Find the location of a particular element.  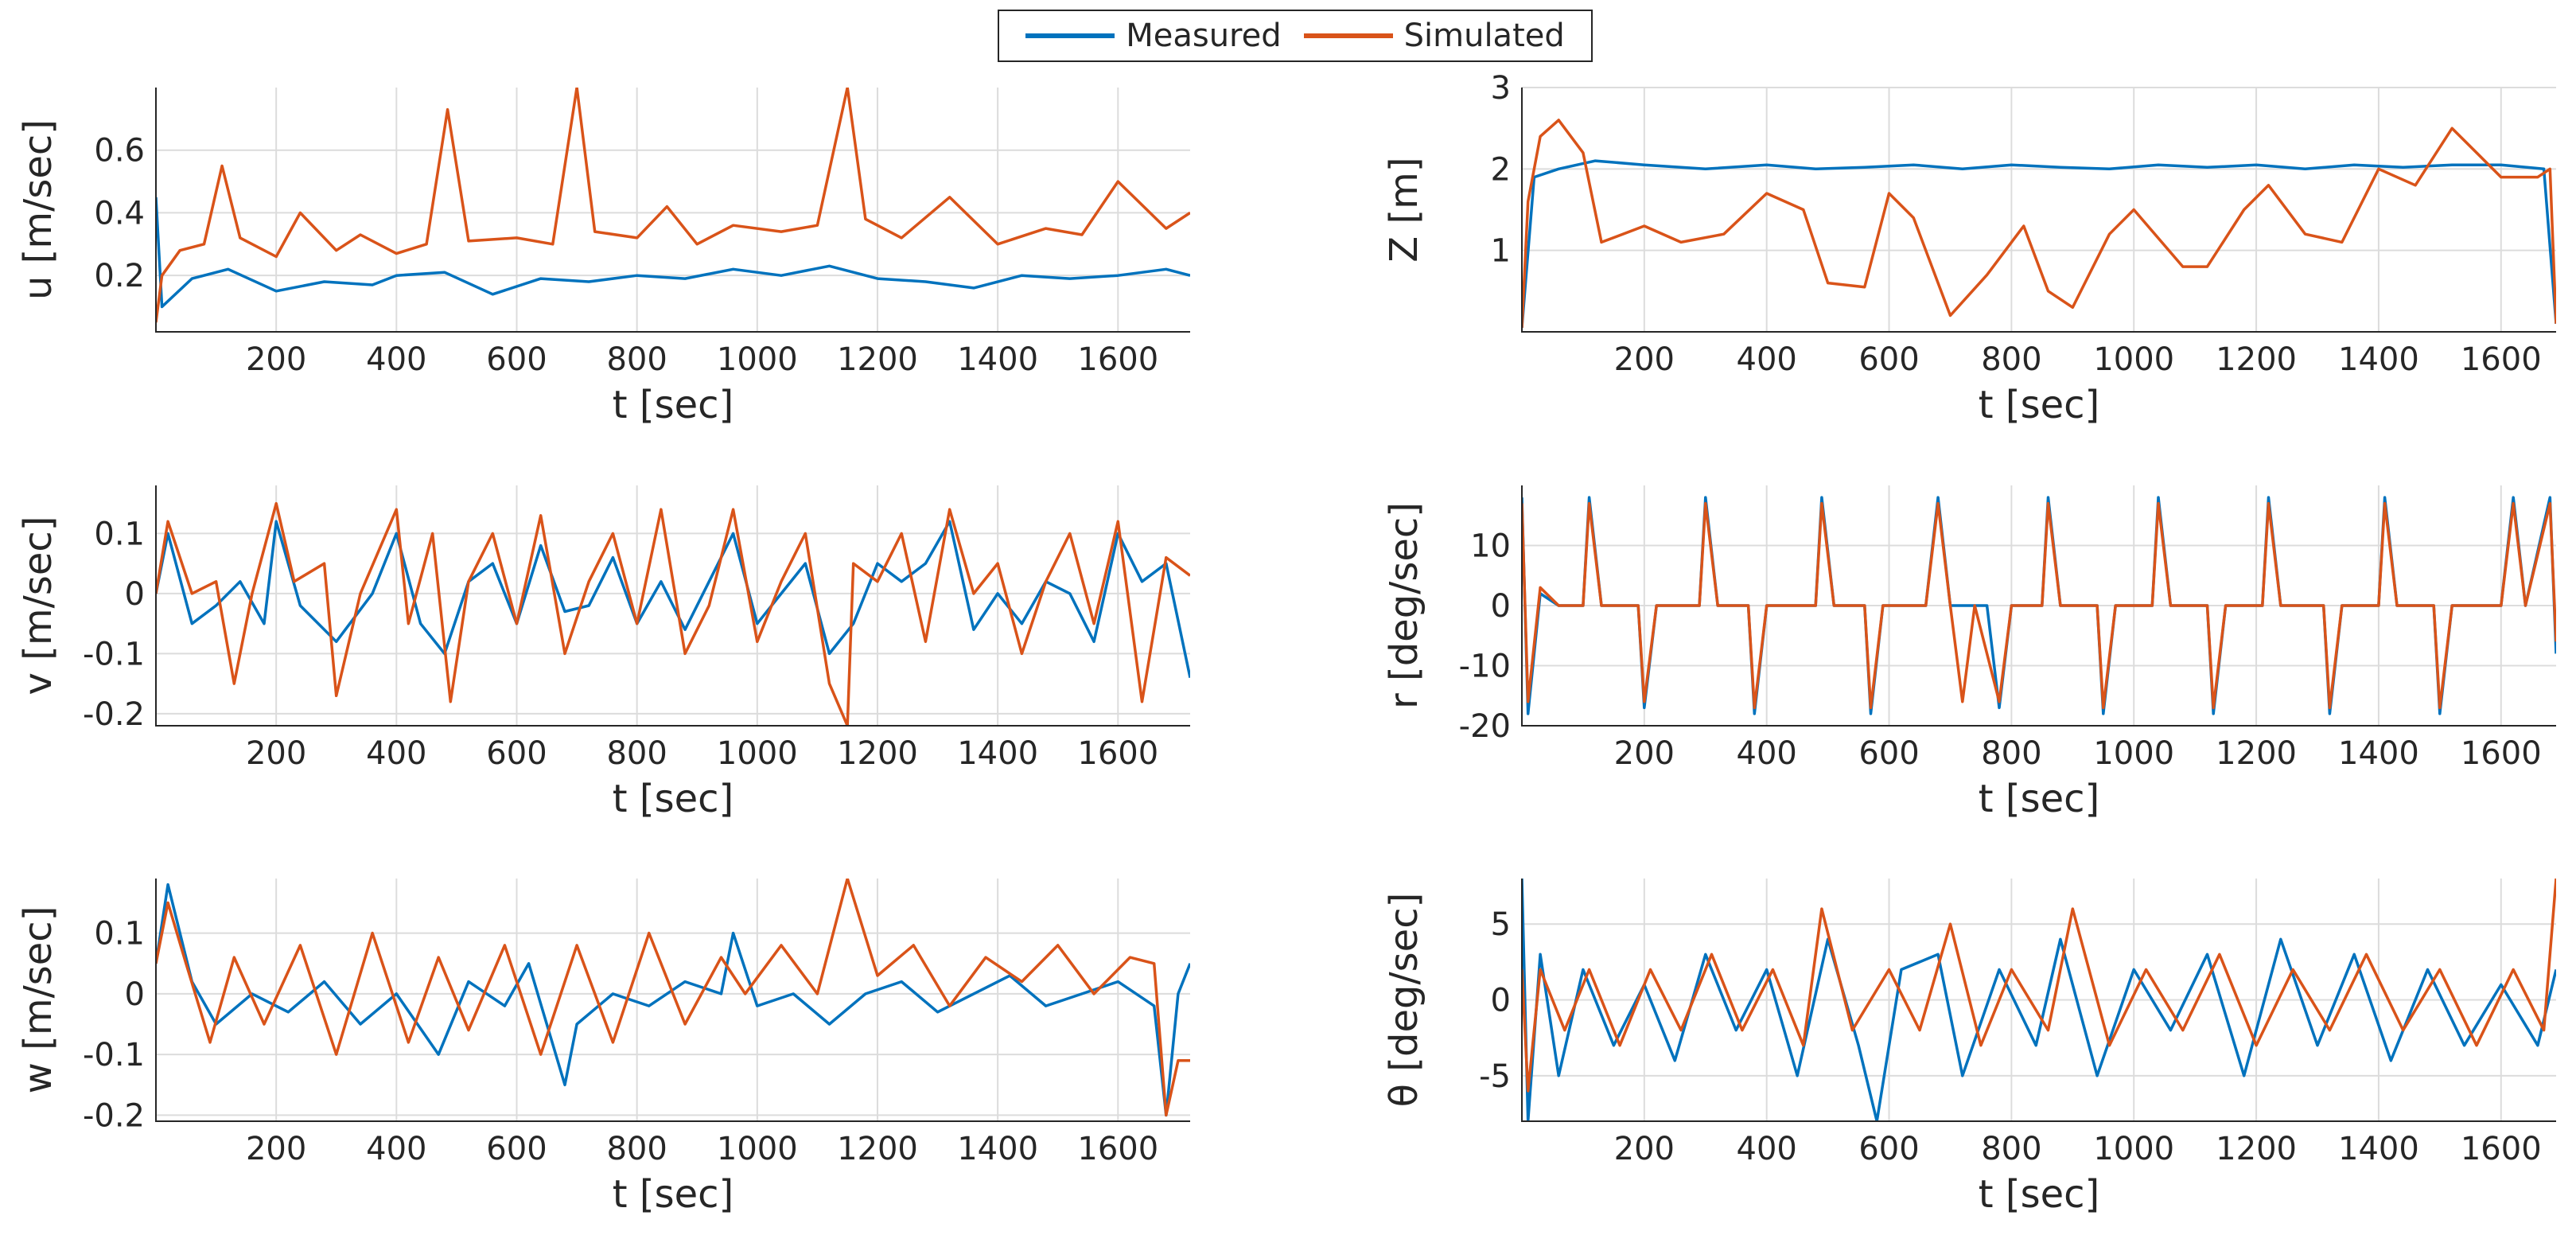

series-Z-simulated is located at coordinates (2039, 224).